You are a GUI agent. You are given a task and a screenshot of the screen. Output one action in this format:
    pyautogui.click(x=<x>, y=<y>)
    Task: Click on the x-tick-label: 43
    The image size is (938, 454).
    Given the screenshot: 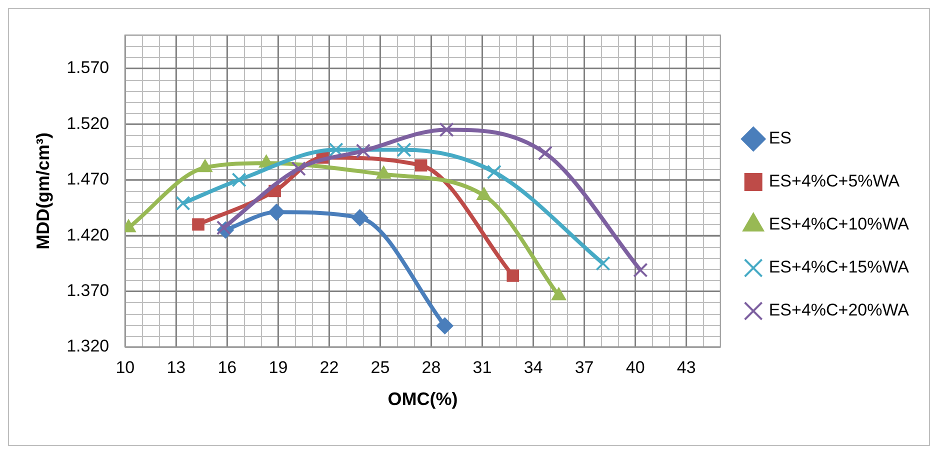 What is the action you would take?
    pyautogui.click(x=686, y=367)
    